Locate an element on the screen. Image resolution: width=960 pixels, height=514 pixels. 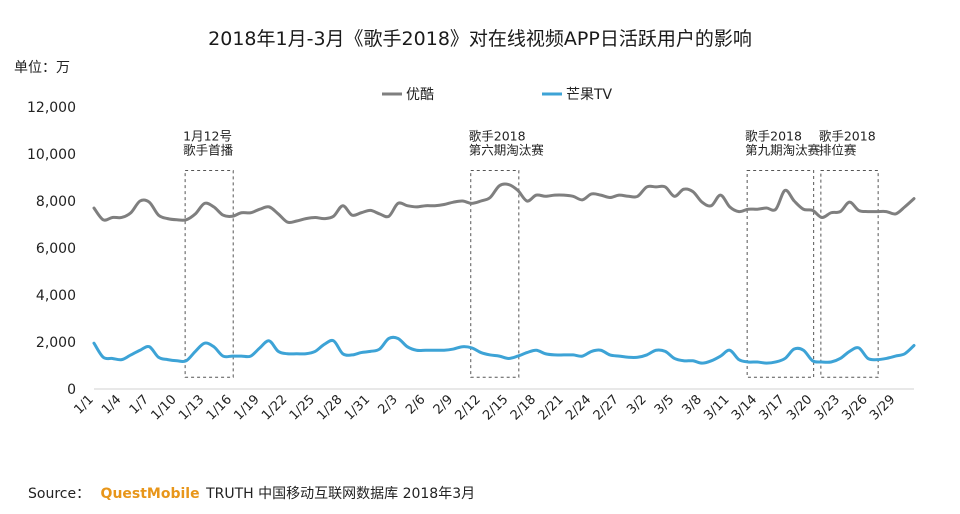
annotation-label: 第九期淘汰赛 is located at coordinates (783, 149).